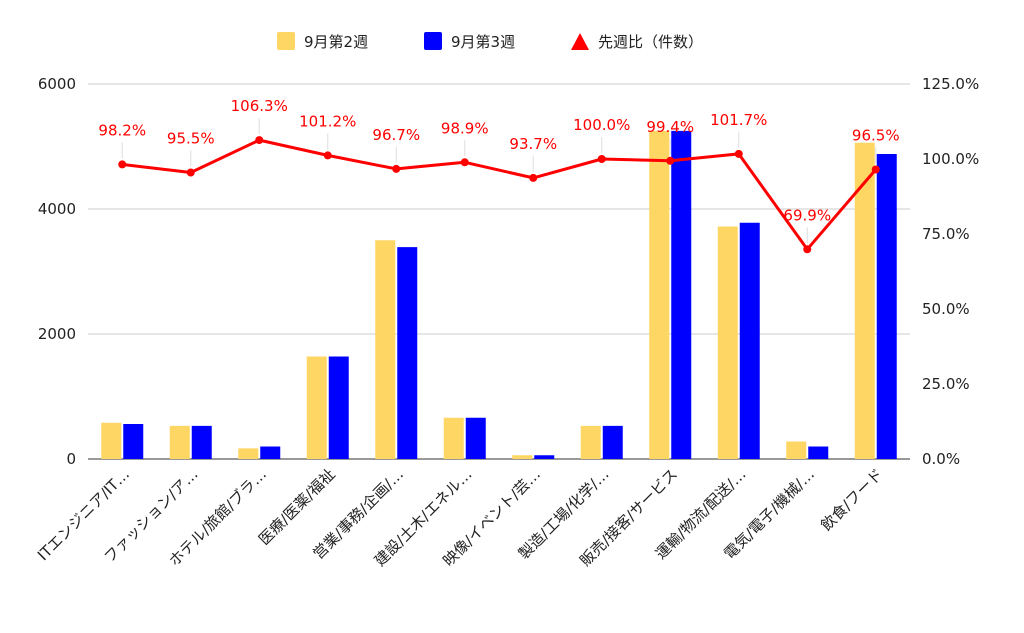 Image resolution: width=1024 pixels, height=633 pixels. I want to click on data-label: 100.0%, so click(601, 125).